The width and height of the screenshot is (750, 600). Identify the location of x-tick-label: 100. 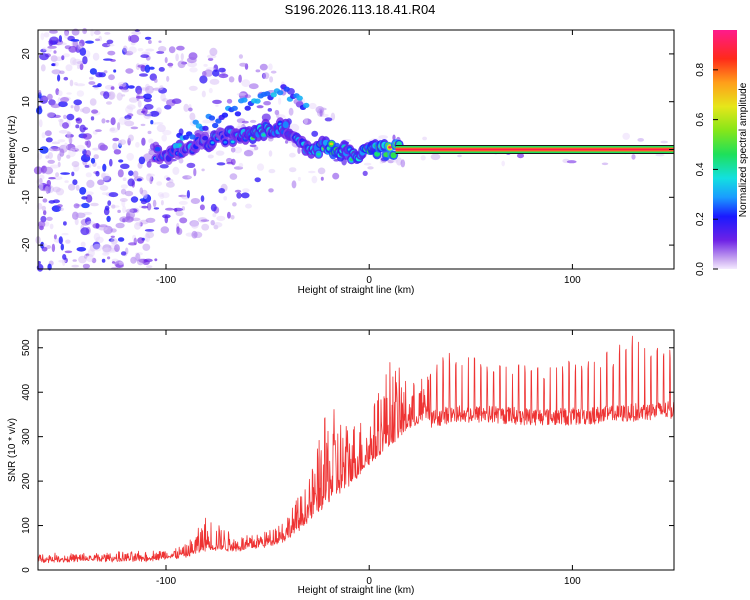
(572, 280).